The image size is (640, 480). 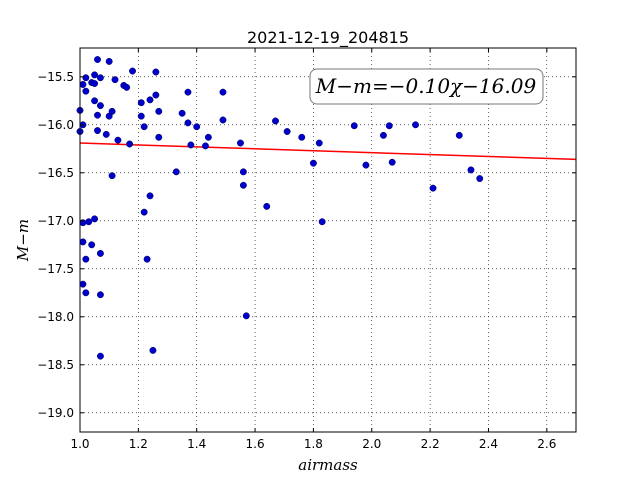 What do you see at coordinates (196, 444) in the screenshot?
I see `x-tick-label: 1.4` at bounding box center [196, 444].